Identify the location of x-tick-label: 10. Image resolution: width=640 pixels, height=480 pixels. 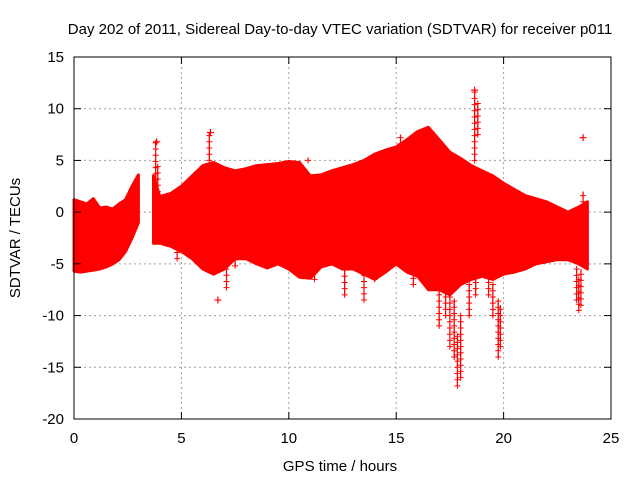
(288, 438).